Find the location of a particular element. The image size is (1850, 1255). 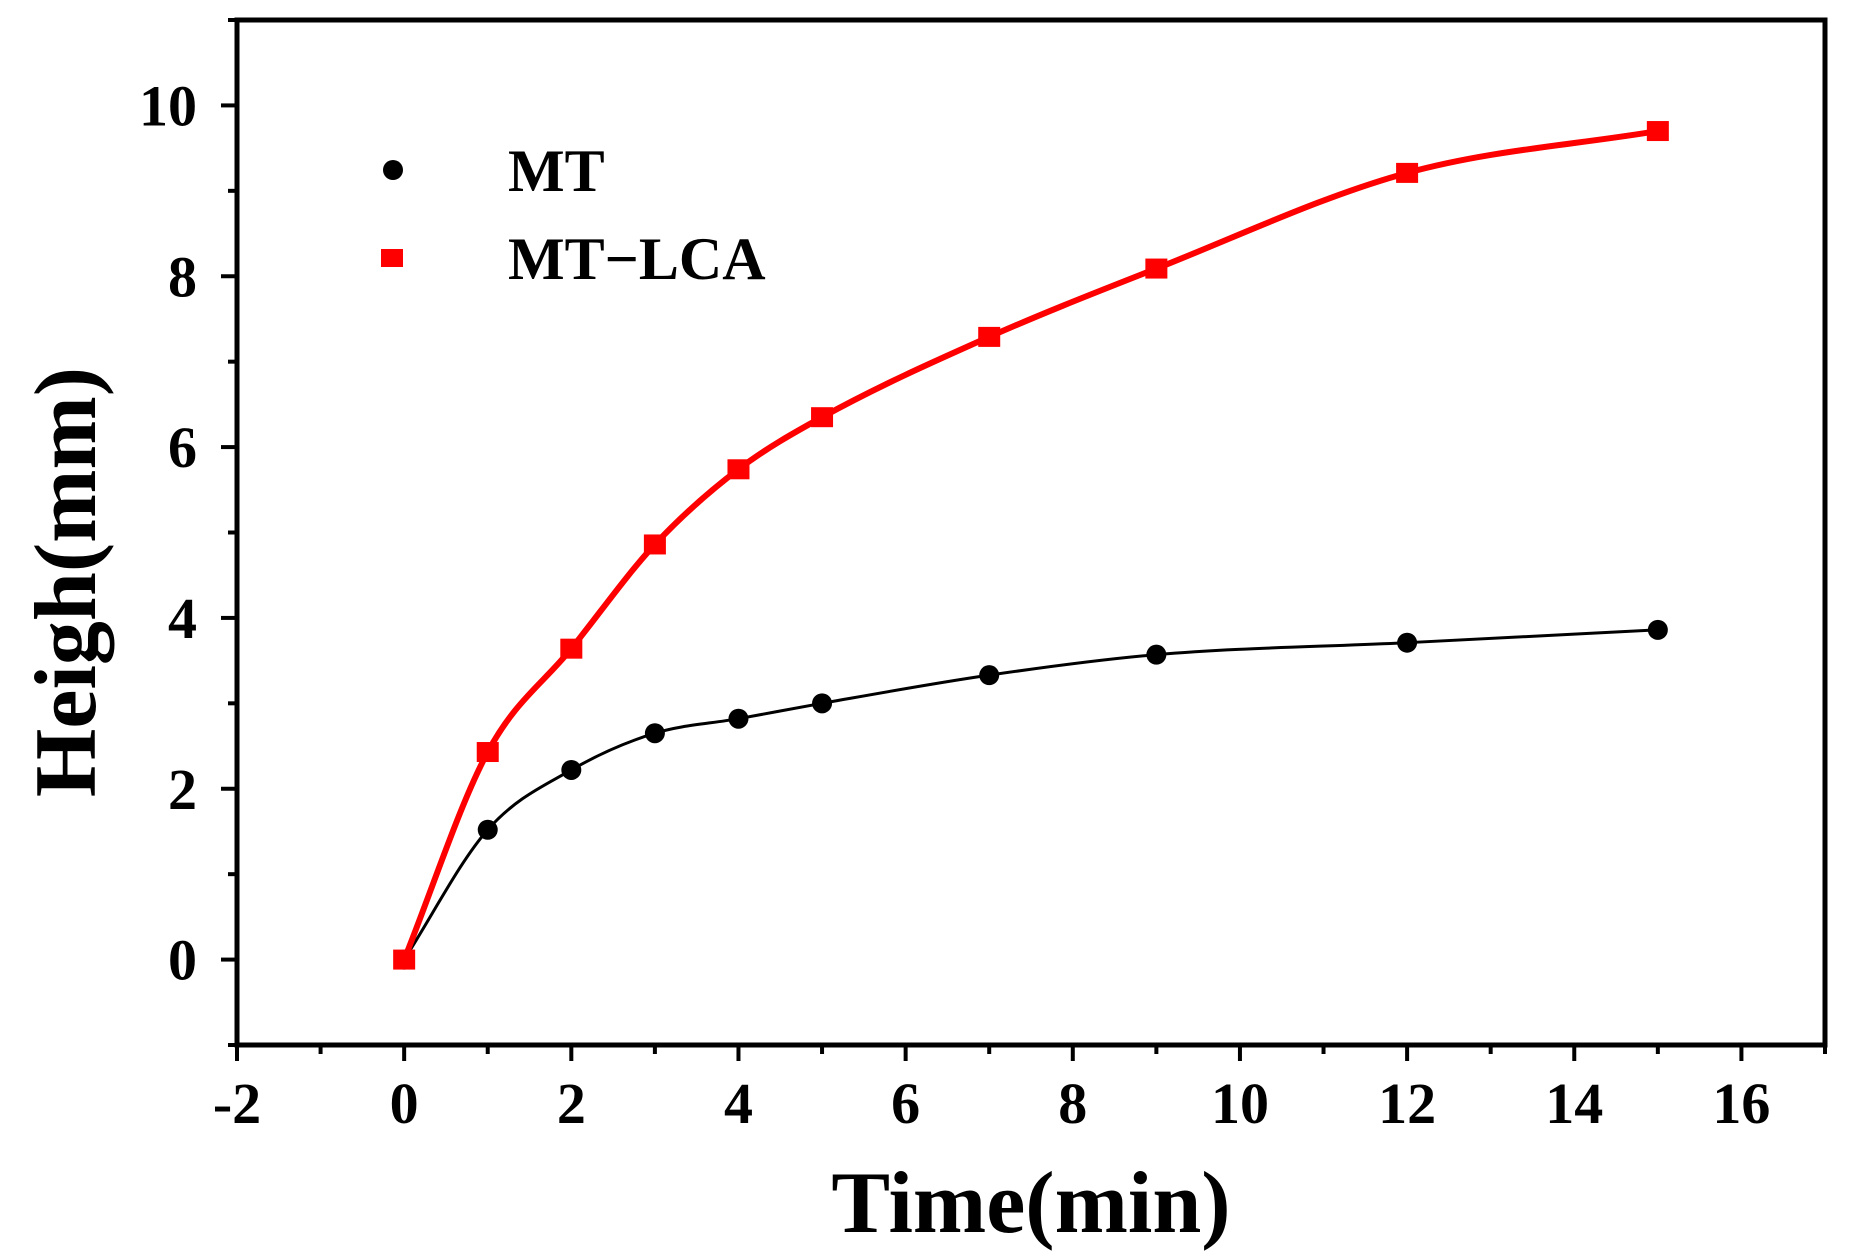

y-tick-label: 8 is located at coordinates (182, 276).